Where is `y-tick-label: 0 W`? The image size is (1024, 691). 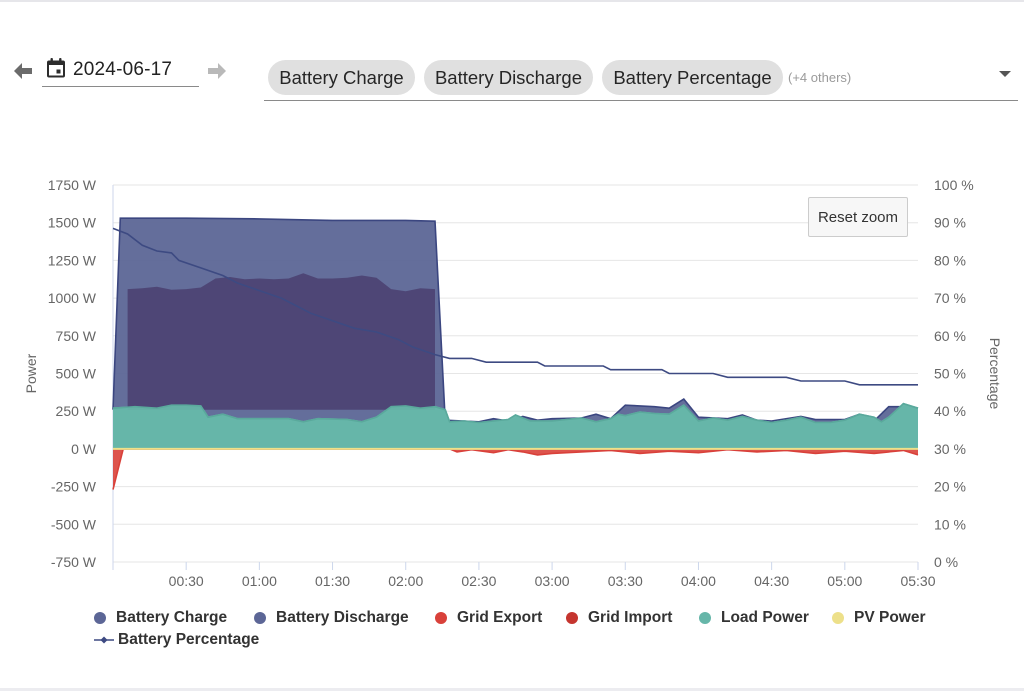
y-tick-label: 0 W is located at coordinates (84, 449).